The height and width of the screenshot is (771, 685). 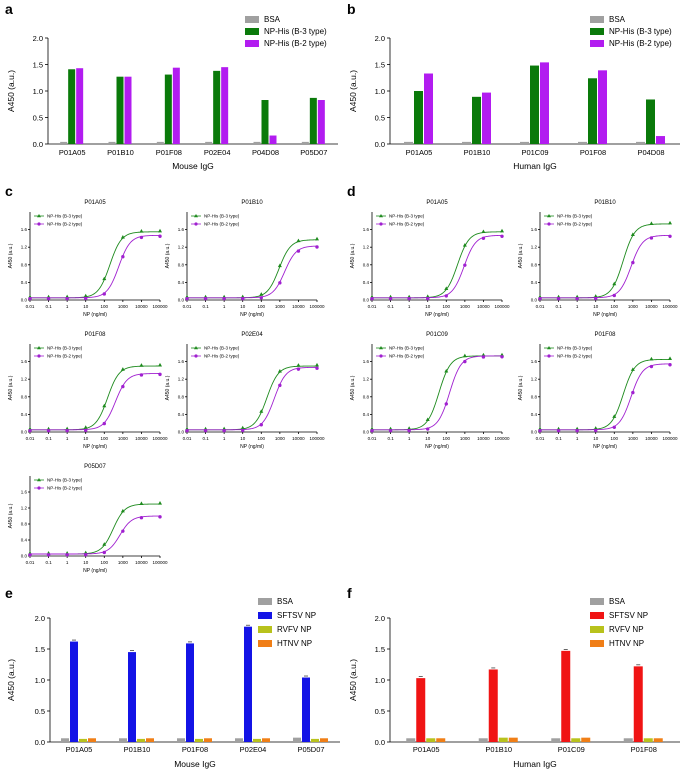 What do you see at coordinates (11, 387) in the screenshot?
I see `y-axis-title-c: A450 (a.u.)` at bounding box center [11, 387].